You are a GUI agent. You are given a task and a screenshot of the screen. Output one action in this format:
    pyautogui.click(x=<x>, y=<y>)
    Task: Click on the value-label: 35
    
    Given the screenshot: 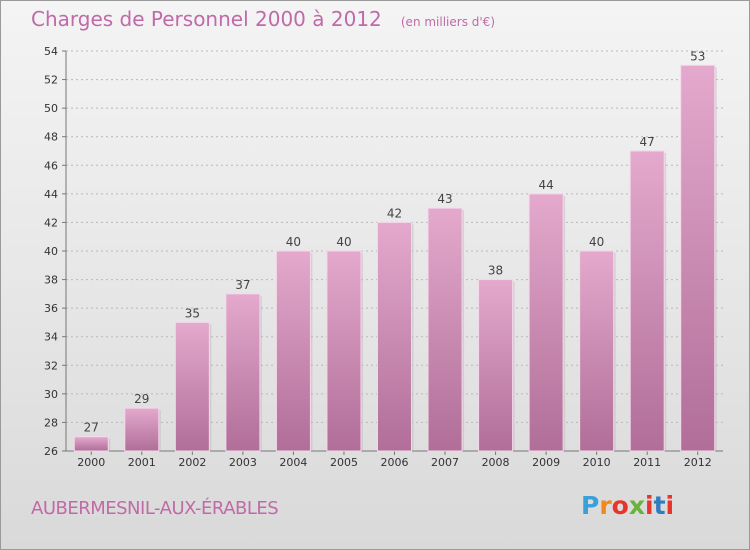 What is the action you would take?
    pyautogui.click(x=192, y=313)
    